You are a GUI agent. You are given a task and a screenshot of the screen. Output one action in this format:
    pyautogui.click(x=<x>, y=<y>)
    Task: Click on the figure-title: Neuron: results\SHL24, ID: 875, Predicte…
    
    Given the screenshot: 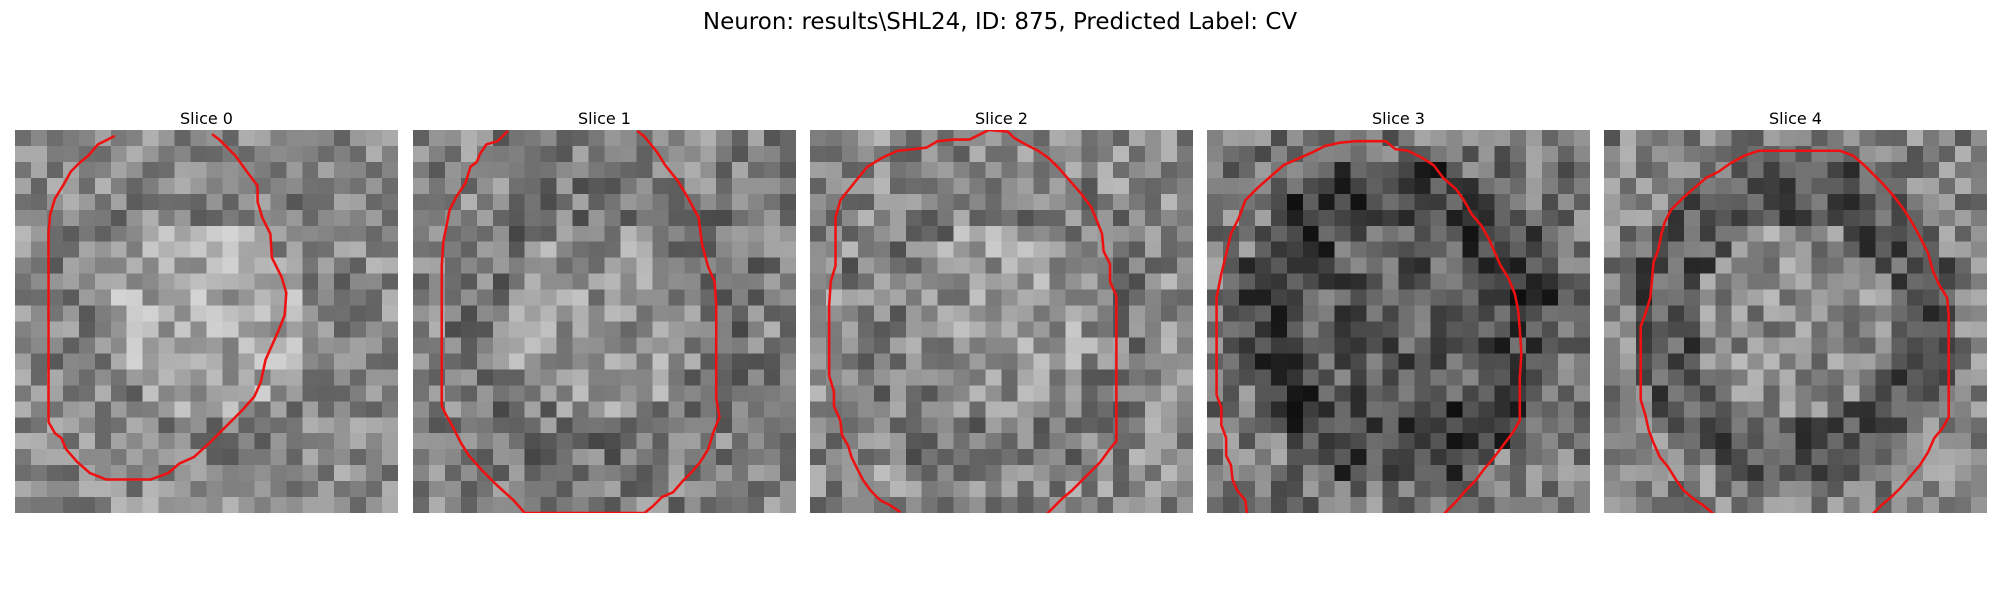 What is the action you would take?
    pyautogui.click(x=1000, y=22)
    